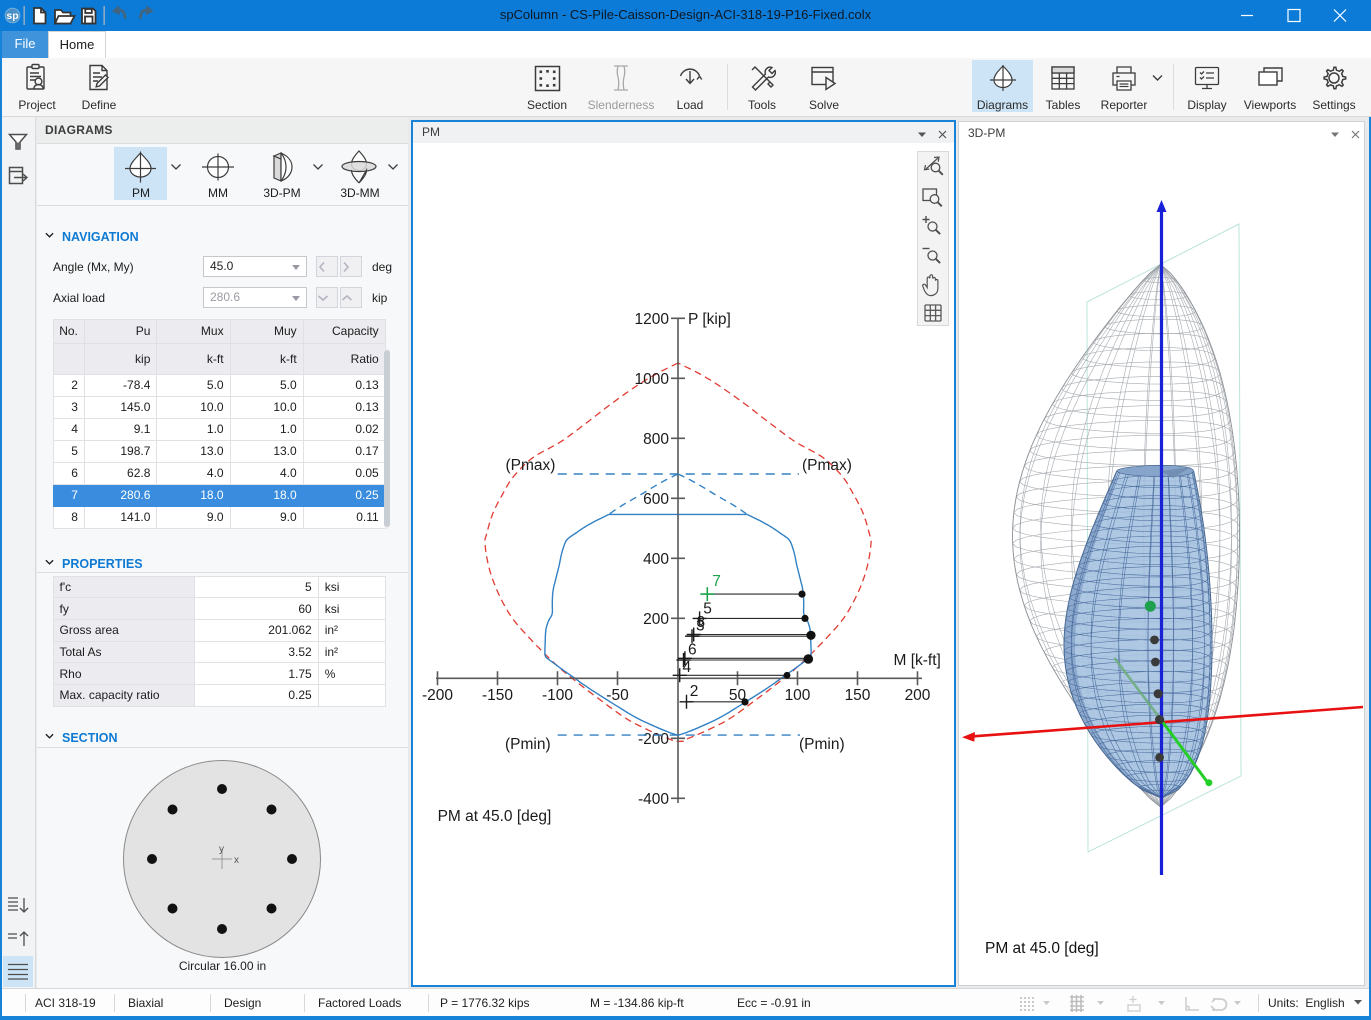  I want to click on svg-text: PM at 45.0 [deg], so click(495, 816).